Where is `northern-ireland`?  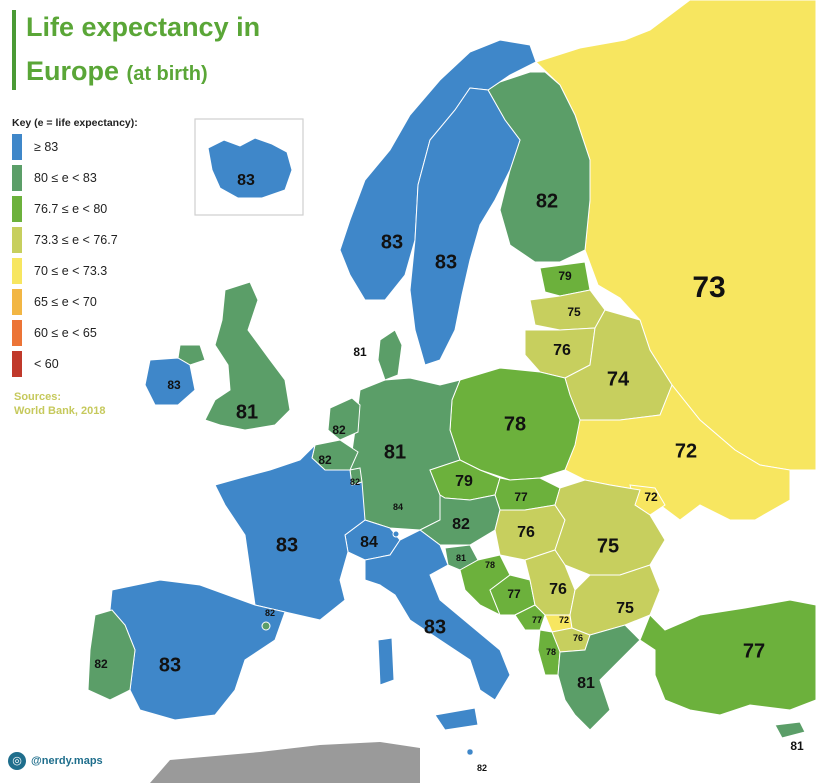
northern-ireland is located at coordinates (191, 355).